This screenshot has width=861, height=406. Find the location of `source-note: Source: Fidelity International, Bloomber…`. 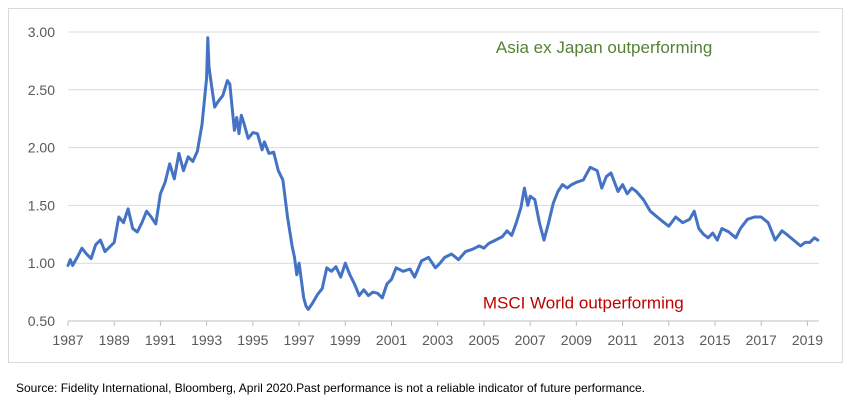

source-note: Source: Fidelity International, Bloomber… is located at coordinates (330, 388).